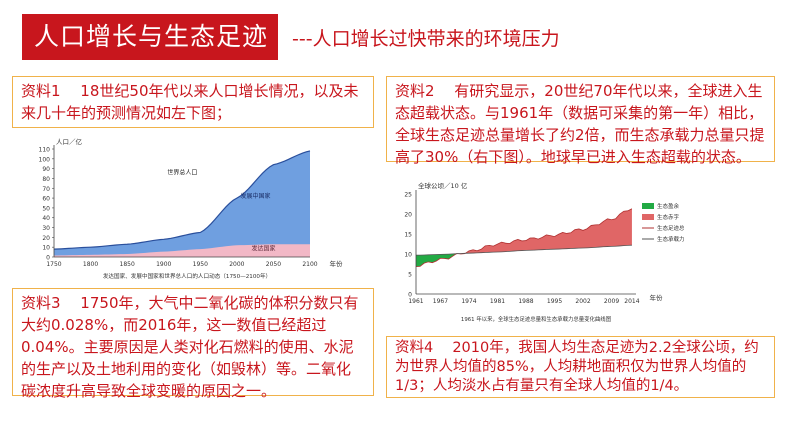 The width and height of the screenshot is (794, 447). What do you see at coordinates (426, 39) in the screenshot?
I see `page-subtitle: ---人口增长过快带来的环境压力` at bounding box center [426, 39].